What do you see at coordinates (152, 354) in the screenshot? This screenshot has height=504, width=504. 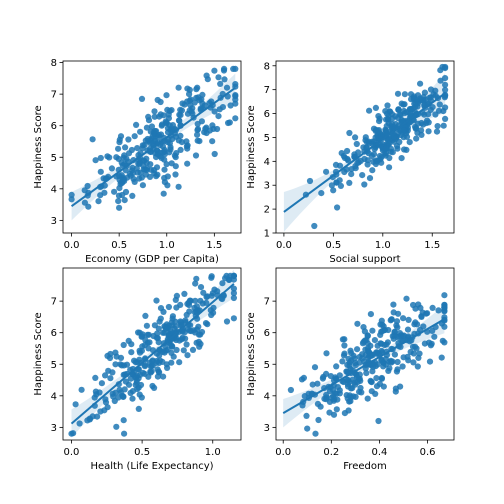 I see `scatter-points` at bounding box center [152, 354].